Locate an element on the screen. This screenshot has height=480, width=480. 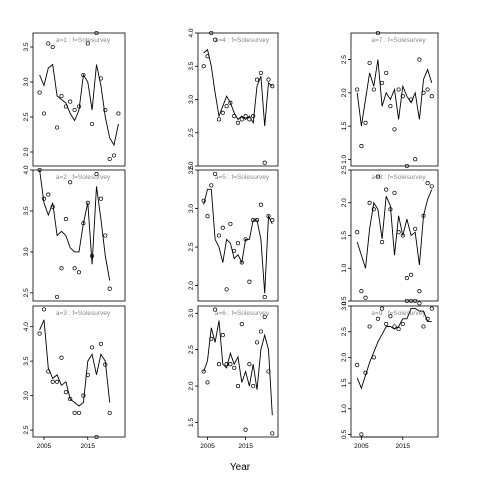
x-tick-label: 2015 is located at coordinates (88, 446).